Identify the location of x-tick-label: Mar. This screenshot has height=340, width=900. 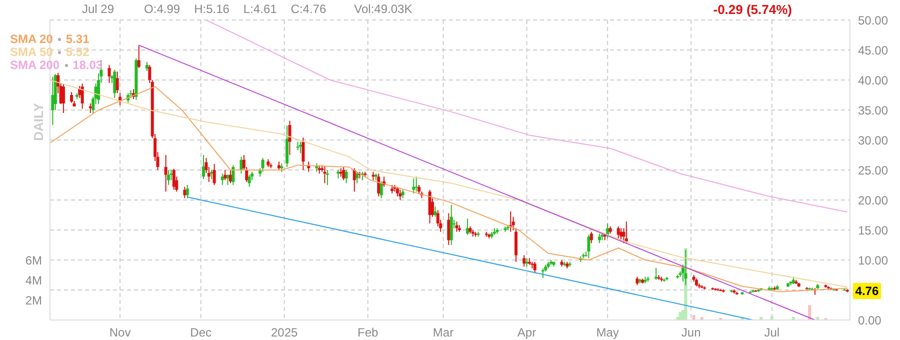
(443, 333).